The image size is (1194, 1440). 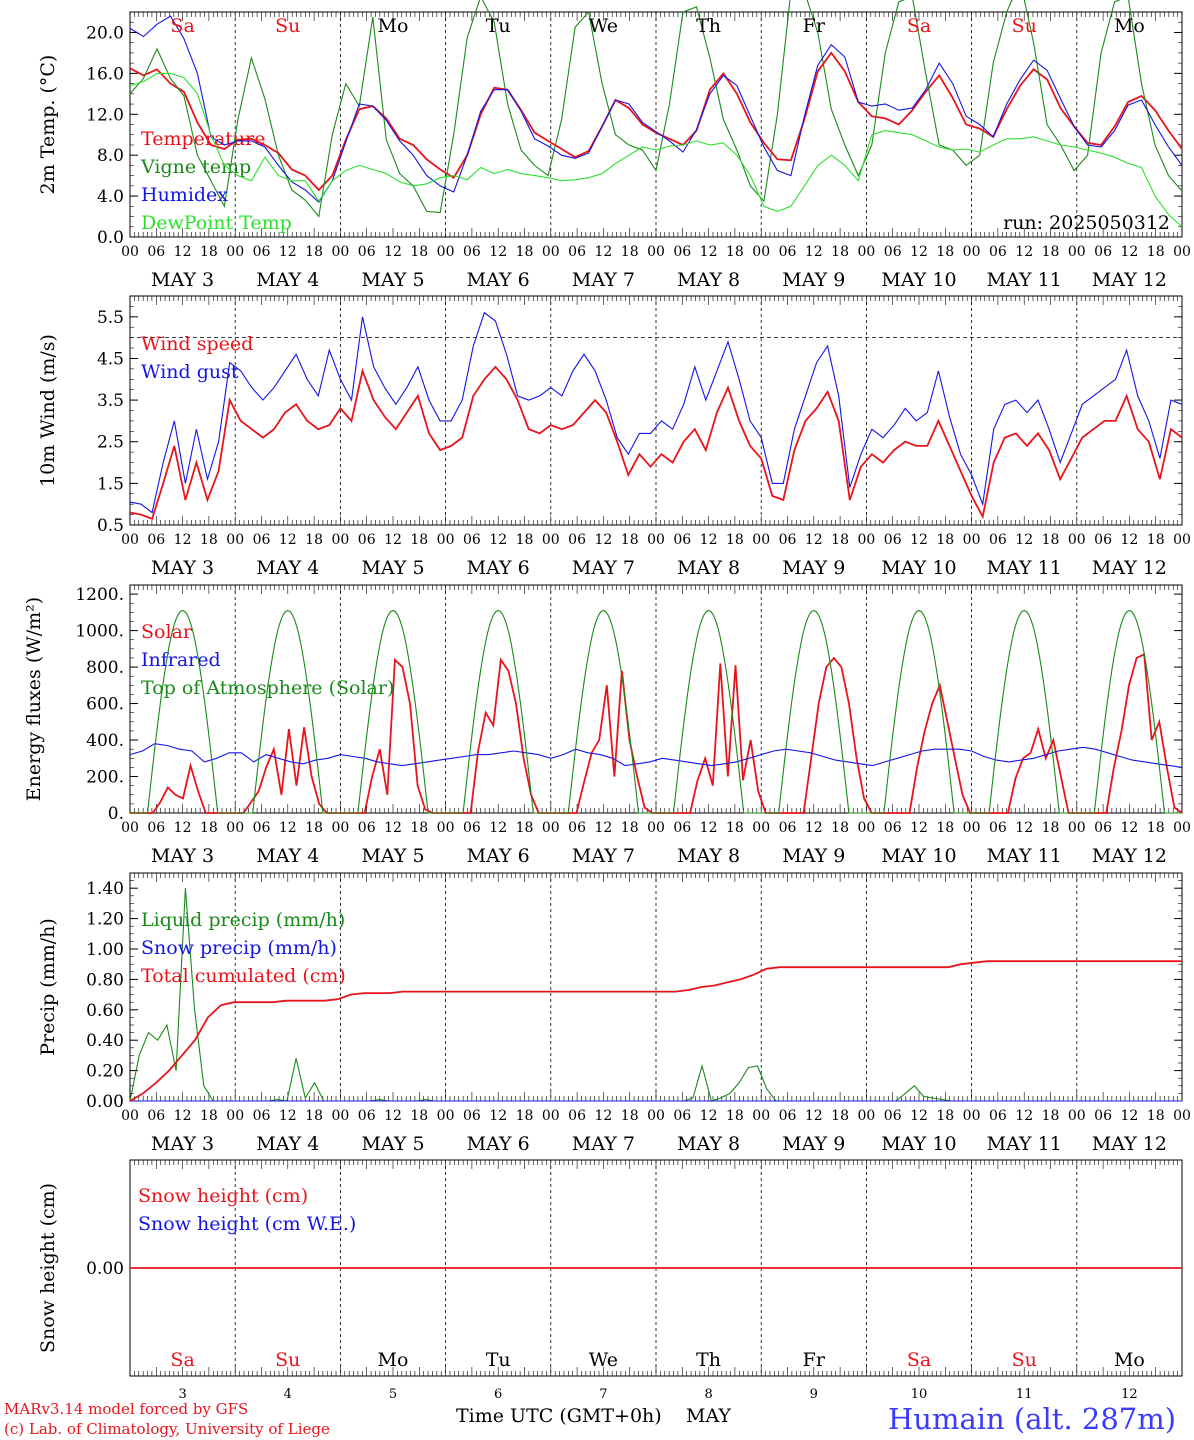 I want to click on series-line-temperature, so click(x=656, y=121).